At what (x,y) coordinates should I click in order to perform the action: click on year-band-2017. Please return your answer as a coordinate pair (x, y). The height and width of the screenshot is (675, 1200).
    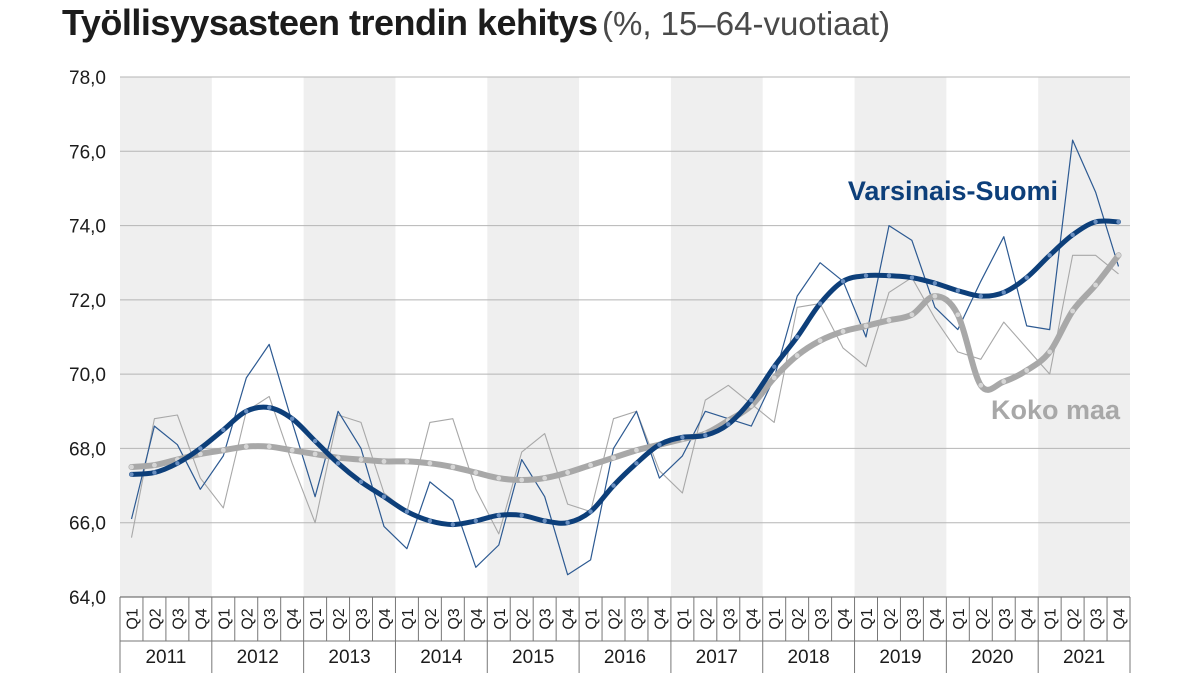
    Looking at the image, I should click on (716, 337).